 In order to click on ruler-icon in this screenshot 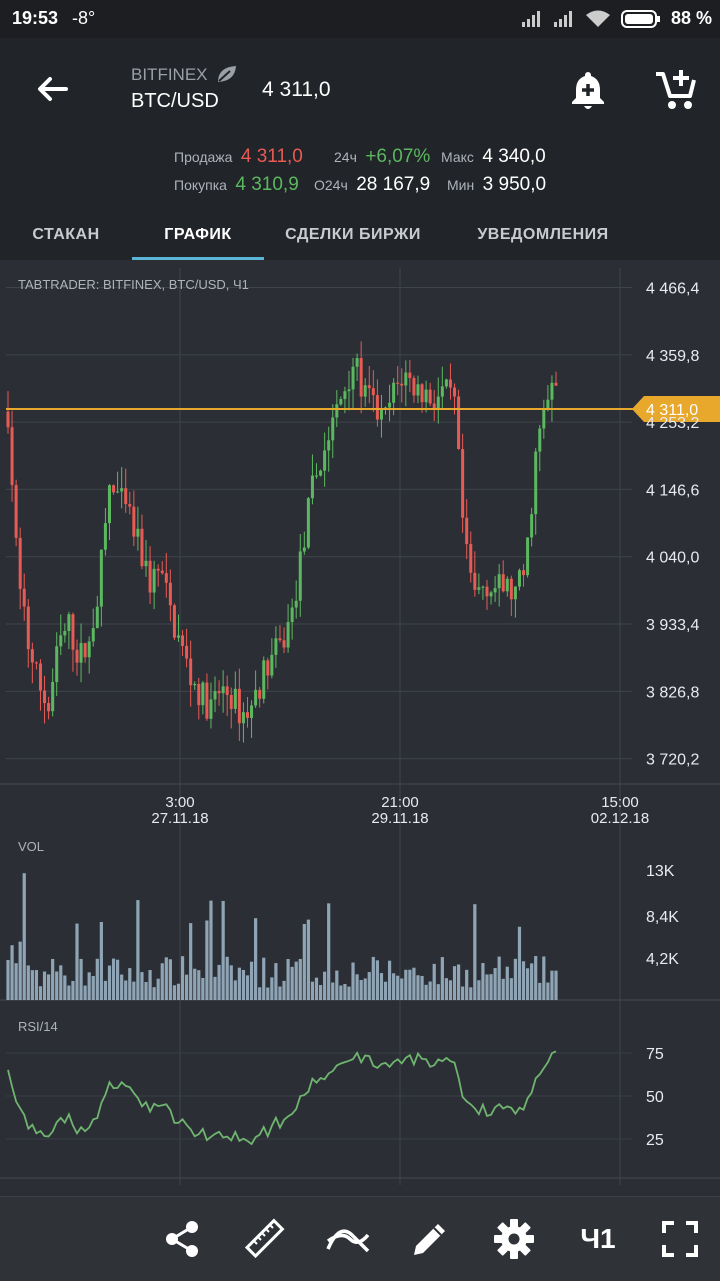, I will do `click(264, 1239)`.